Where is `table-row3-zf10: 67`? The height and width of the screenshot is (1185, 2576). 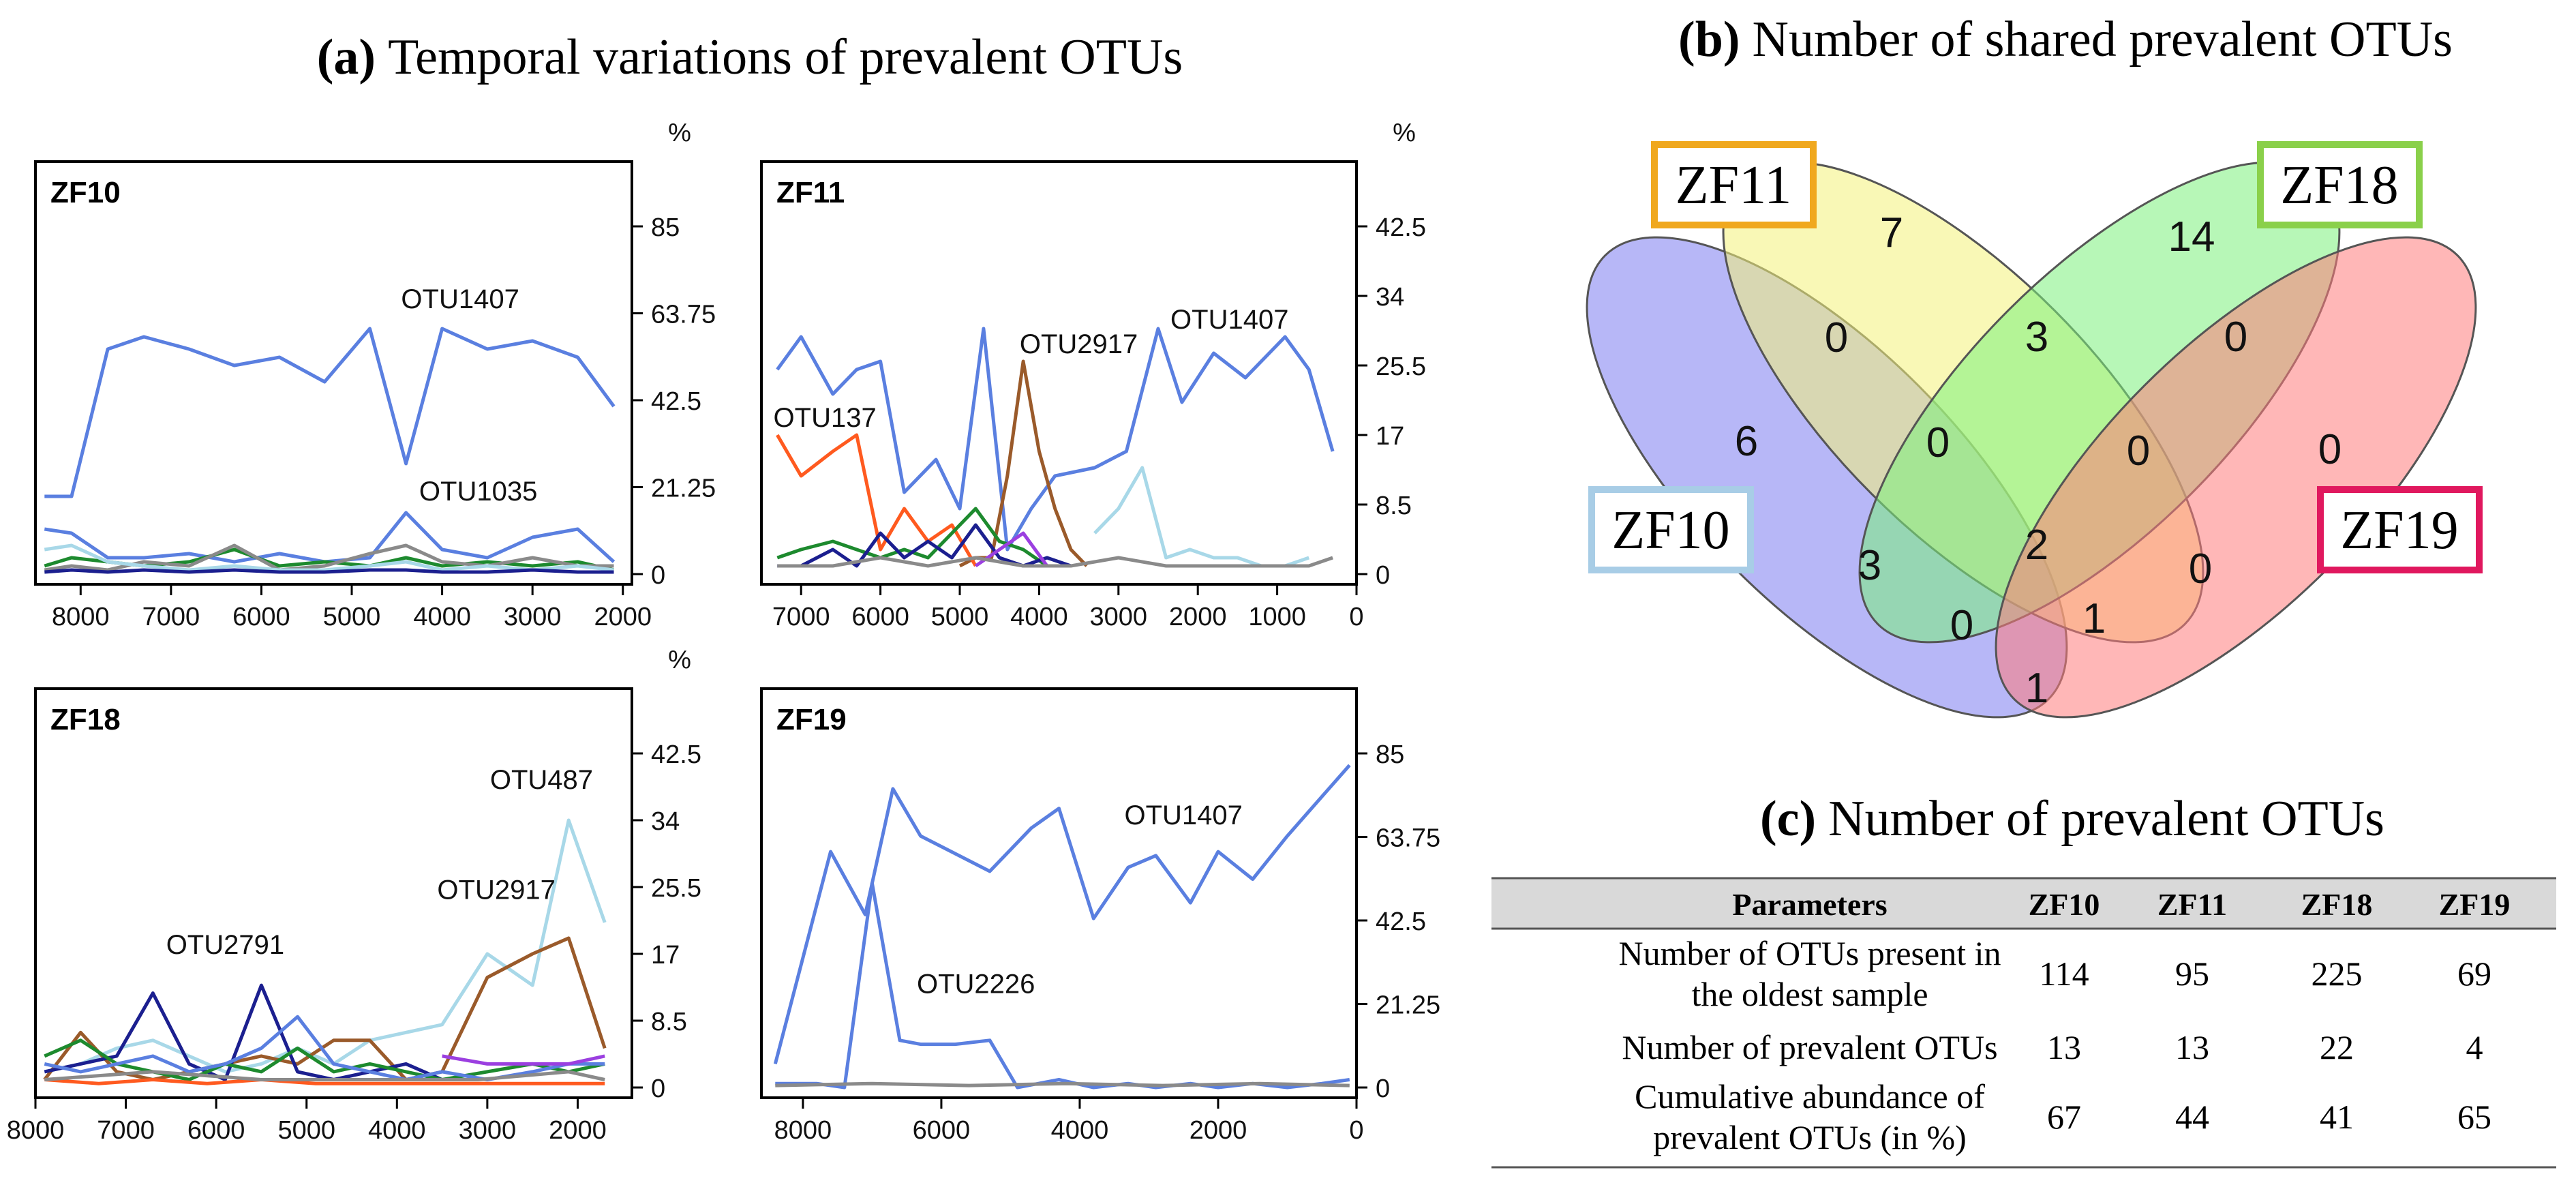 table-row3-zf10: 67 is located at coordinates (2064, 1117).